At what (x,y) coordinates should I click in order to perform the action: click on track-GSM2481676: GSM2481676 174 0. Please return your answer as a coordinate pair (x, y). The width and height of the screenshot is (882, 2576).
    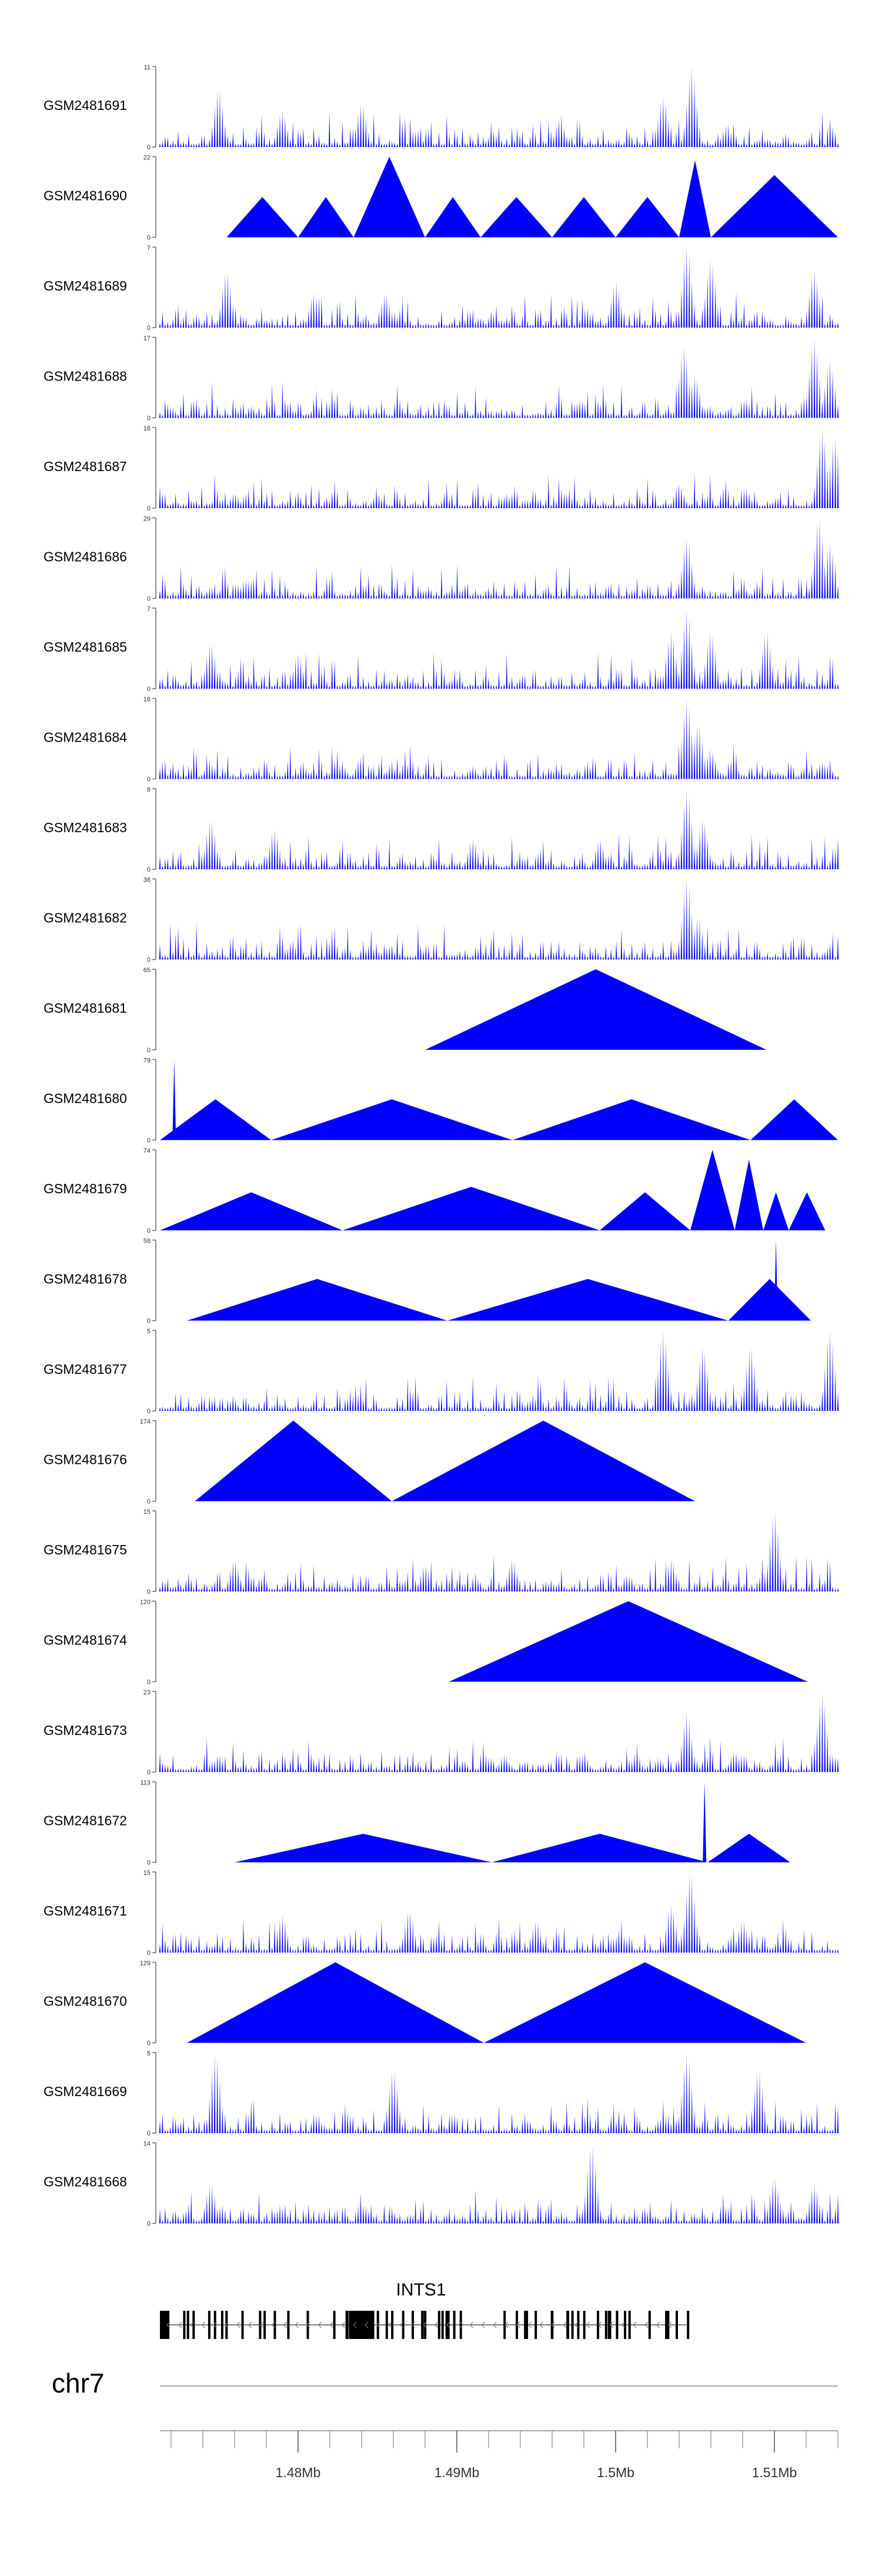
    Looking at the image, I should click on (369, 1462).